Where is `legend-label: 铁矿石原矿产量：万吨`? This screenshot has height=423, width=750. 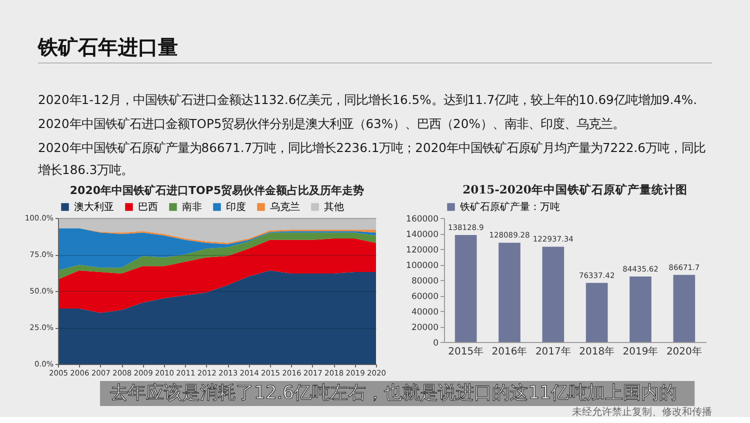 legend-label: 铁矿石原矿产量：万吨 is located at coordinates (509, 207).